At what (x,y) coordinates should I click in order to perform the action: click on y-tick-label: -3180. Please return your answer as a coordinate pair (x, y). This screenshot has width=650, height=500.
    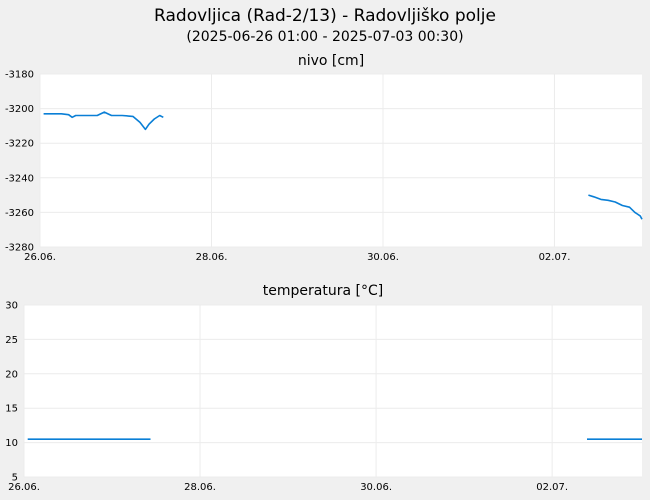
    Looking at the image, I should click on (19, 75).